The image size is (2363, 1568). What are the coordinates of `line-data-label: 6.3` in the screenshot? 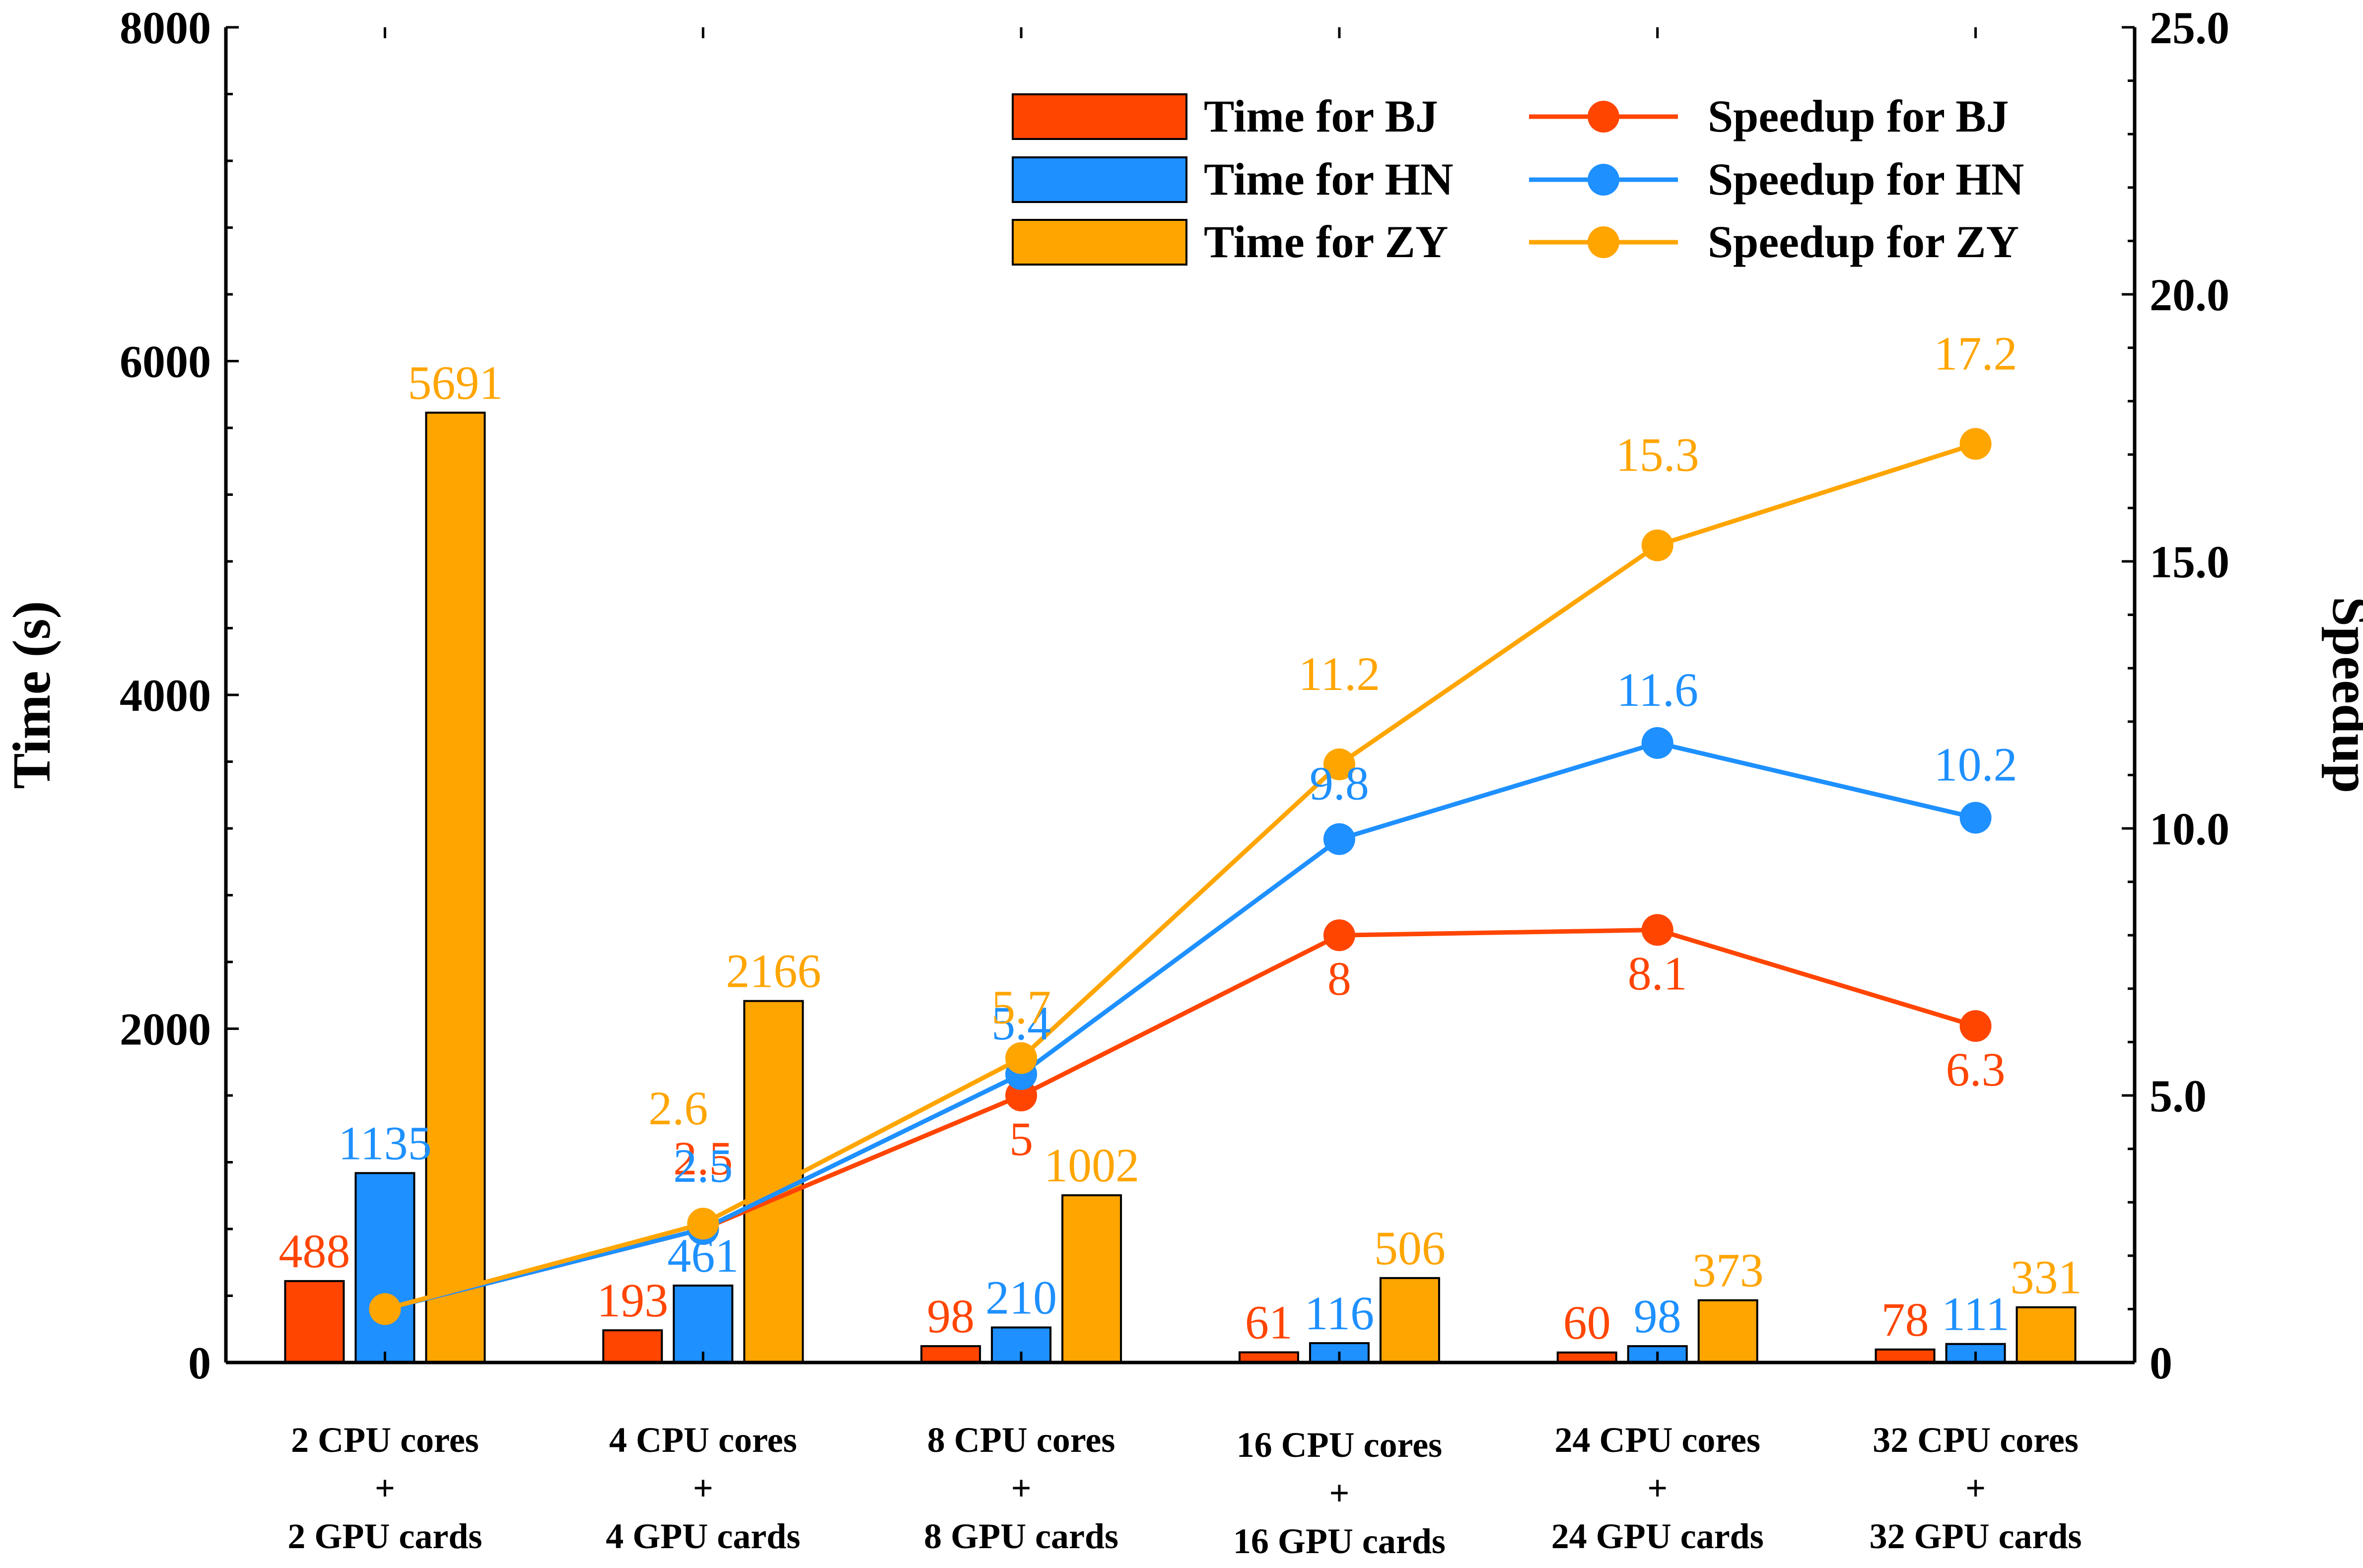 It's located at (1976, 1069).